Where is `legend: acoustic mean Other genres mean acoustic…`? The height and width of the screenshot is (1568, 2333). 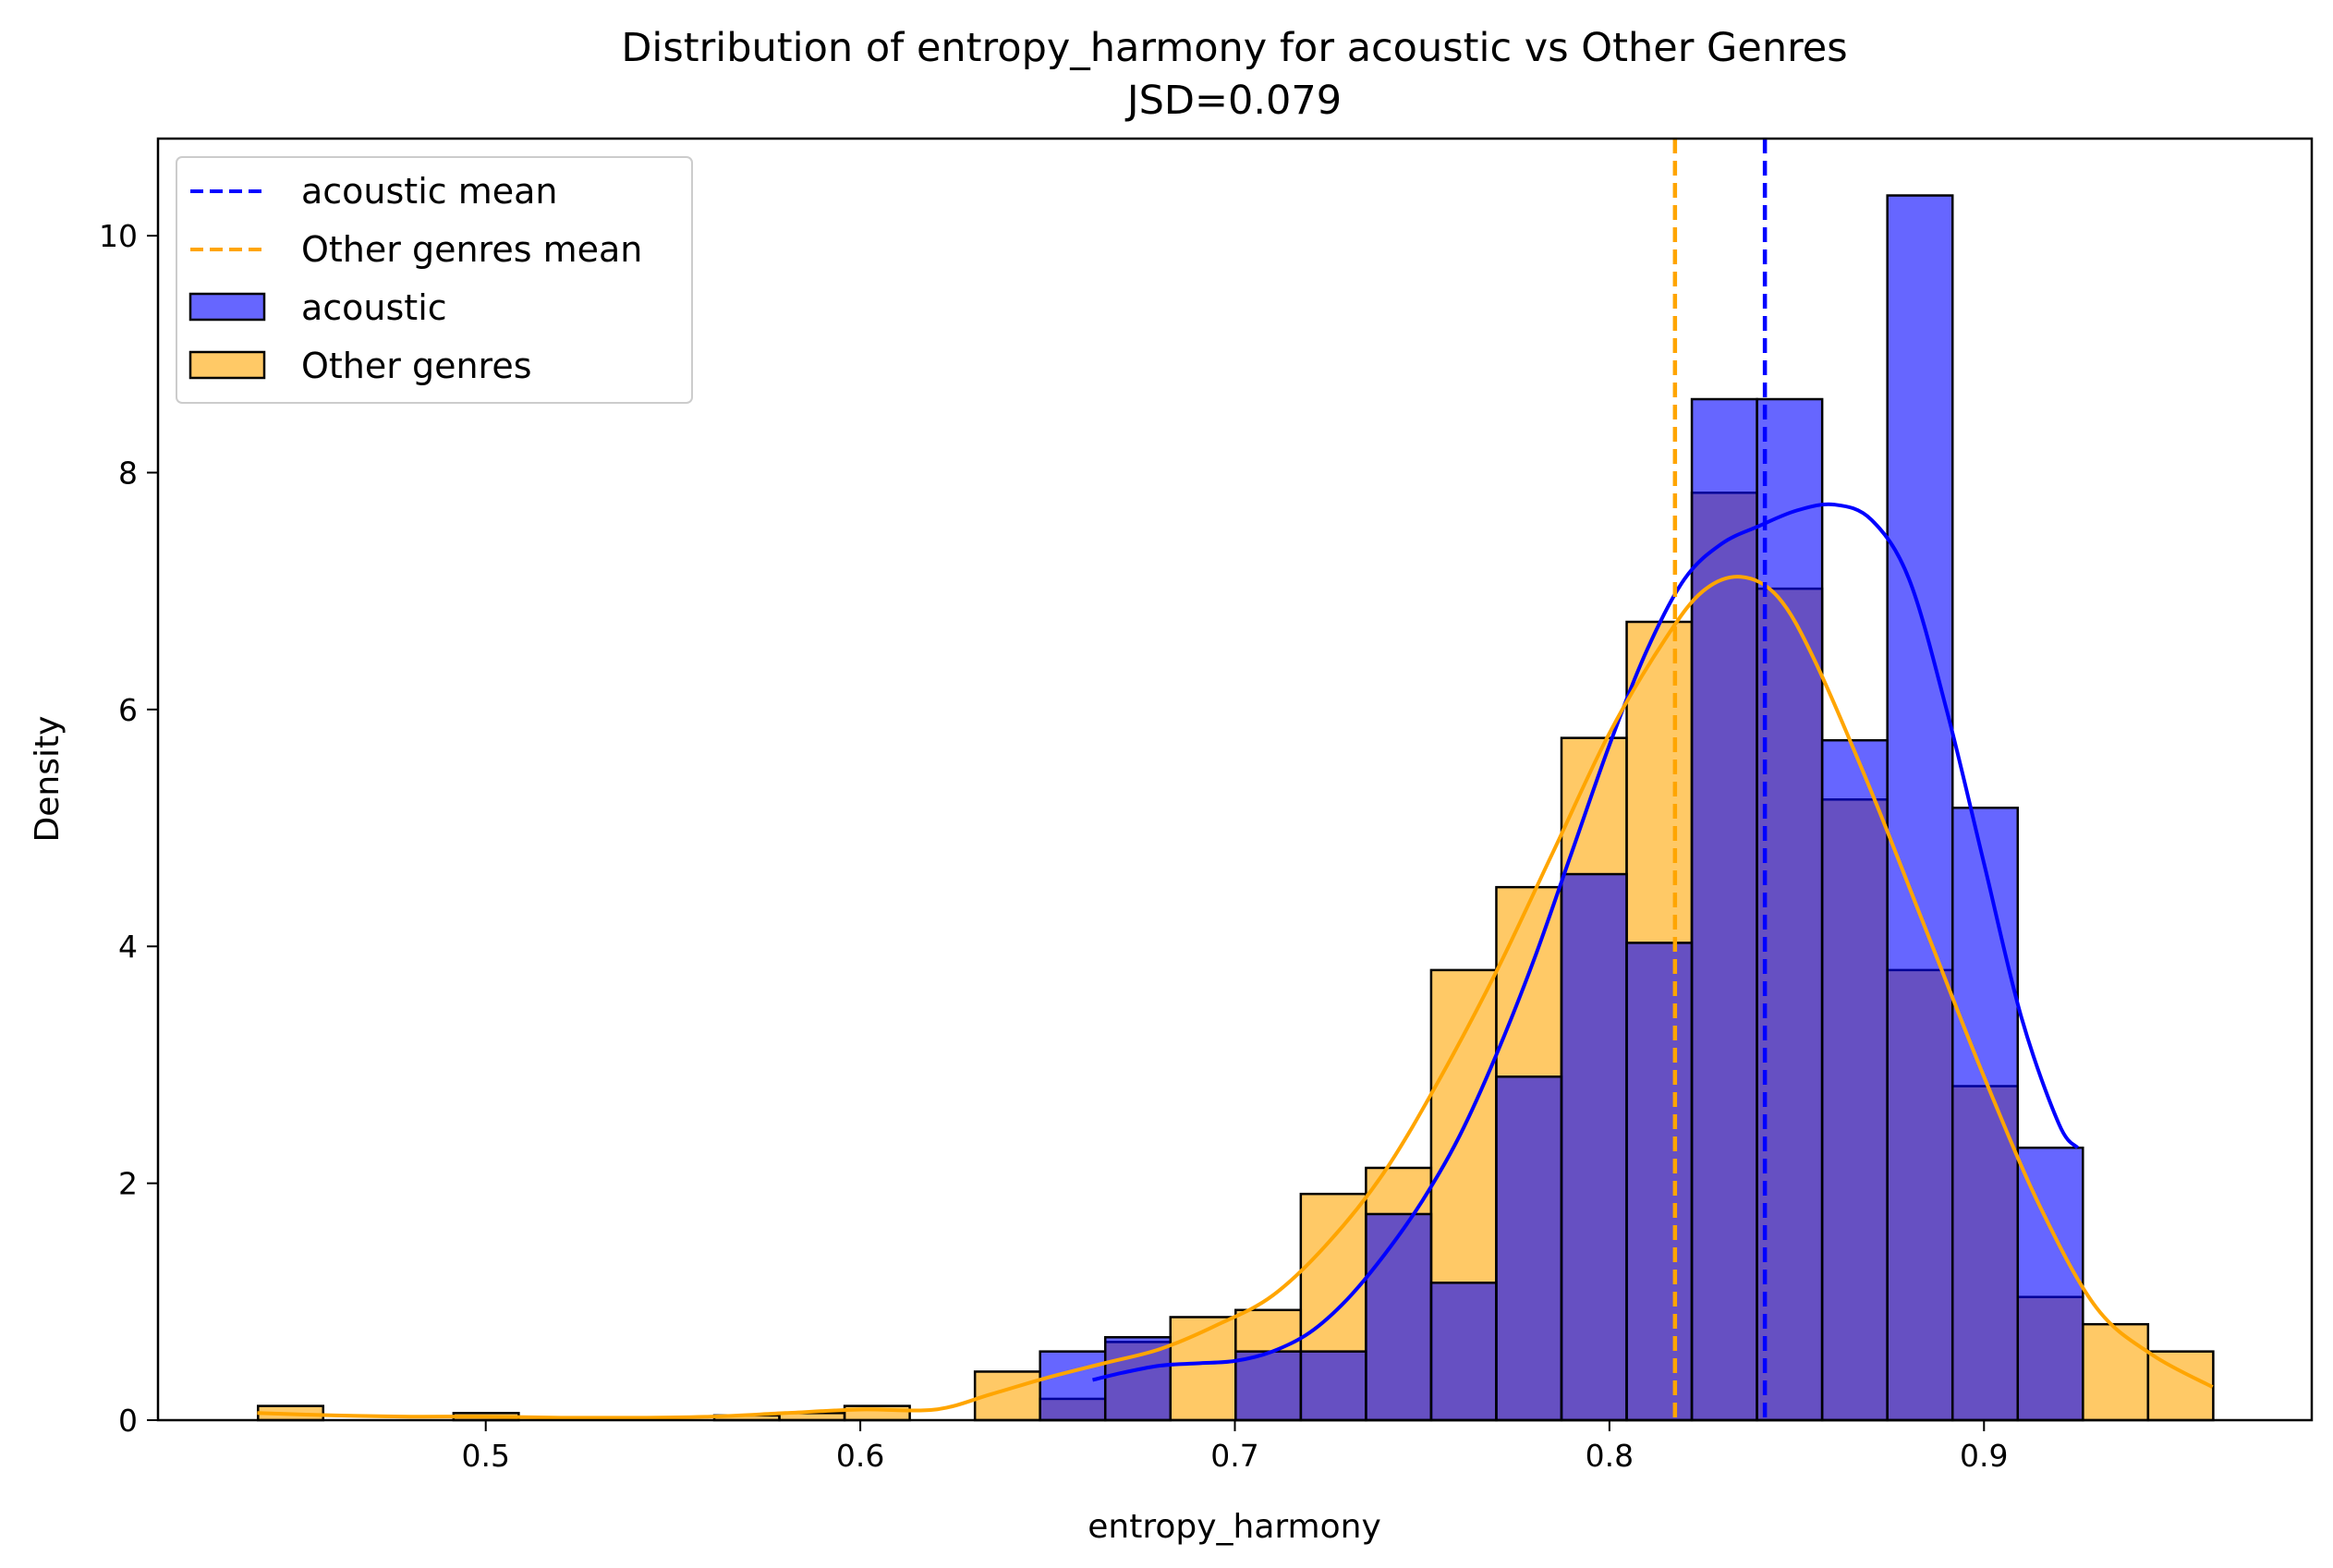 legend: acoustic mean Other genres mean acoustic… is located at coordinates (434, 280).